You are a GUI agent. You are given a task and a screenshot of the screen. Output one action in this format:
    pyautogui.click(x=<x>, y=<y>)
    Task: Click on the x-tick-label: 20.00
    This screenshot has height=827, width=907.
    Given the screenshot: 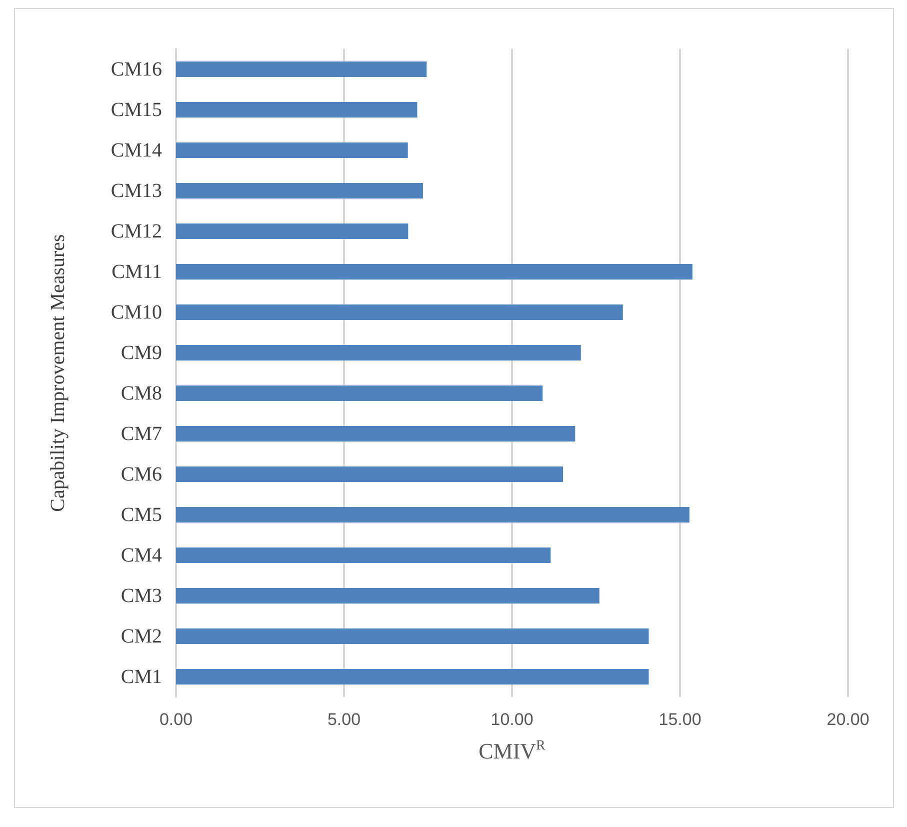 What is the action you would take?
    pyautogui.click(x=848, y=719)
    